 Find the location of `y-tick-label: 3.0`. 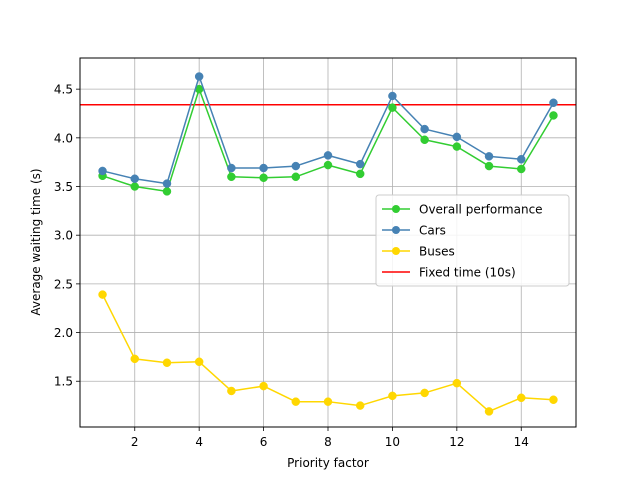

y-tick-label: 3.0 is located at coordinates (63, 236).